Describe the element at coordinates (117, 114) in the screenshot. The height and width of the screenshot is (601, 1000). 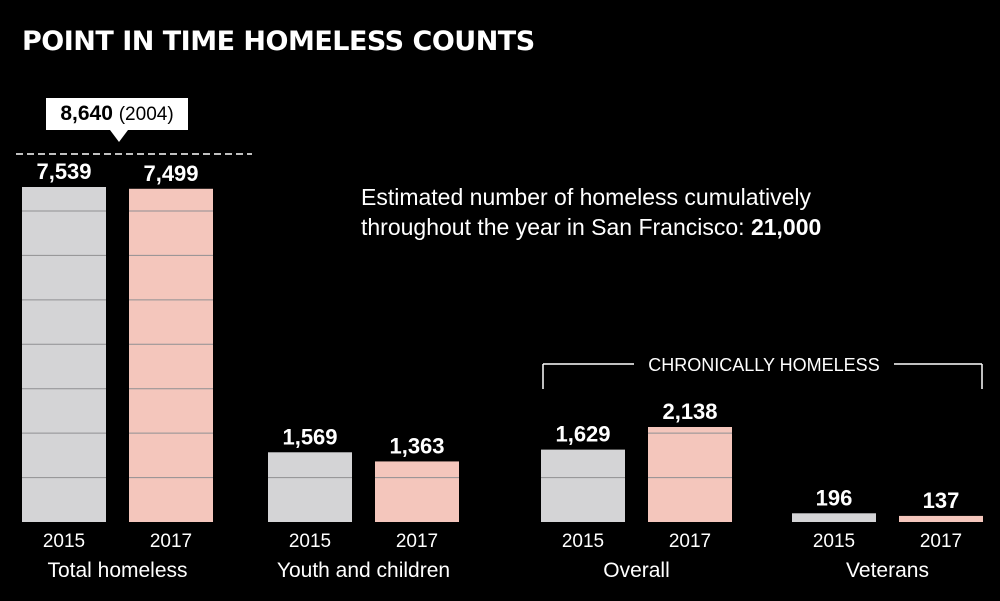
I see `peak-callout: 8,640 (2004)` at that location.